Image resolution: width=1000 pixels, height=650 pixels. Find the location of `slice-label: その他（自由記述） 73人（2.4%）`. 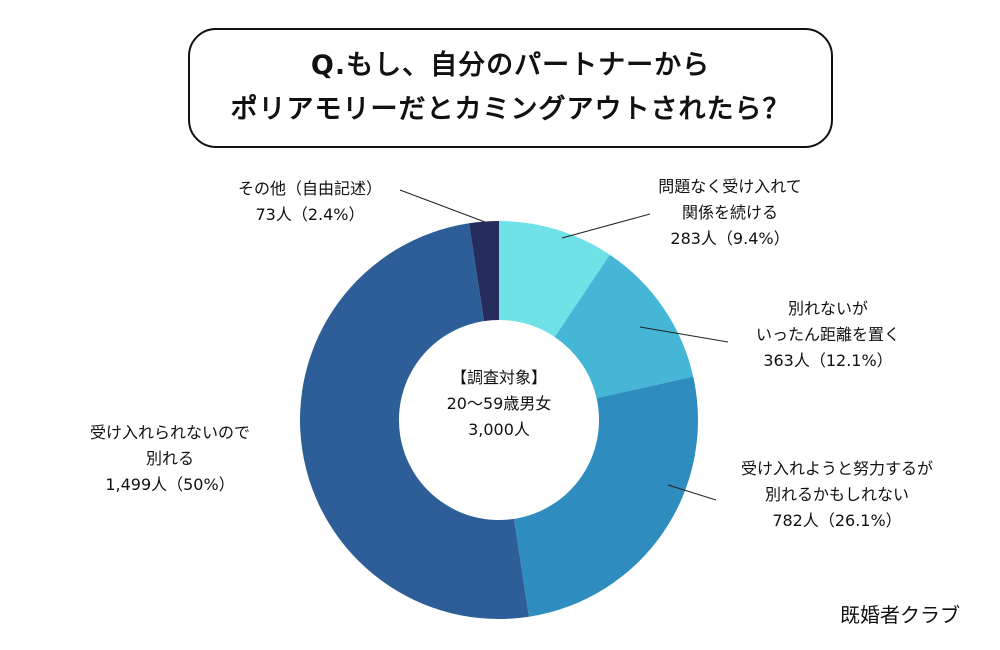

slice-label: その他（自由記述） 73人（2.4%） is located at coordinates (310, 202).